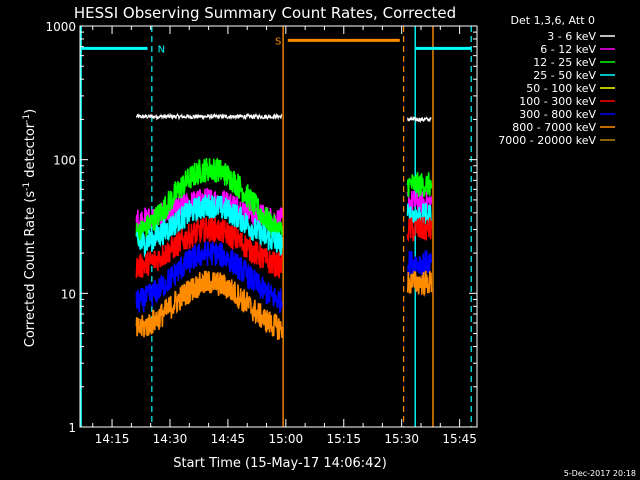  I want to click on y-axis-label-sup1: -1, so click(27, 186).